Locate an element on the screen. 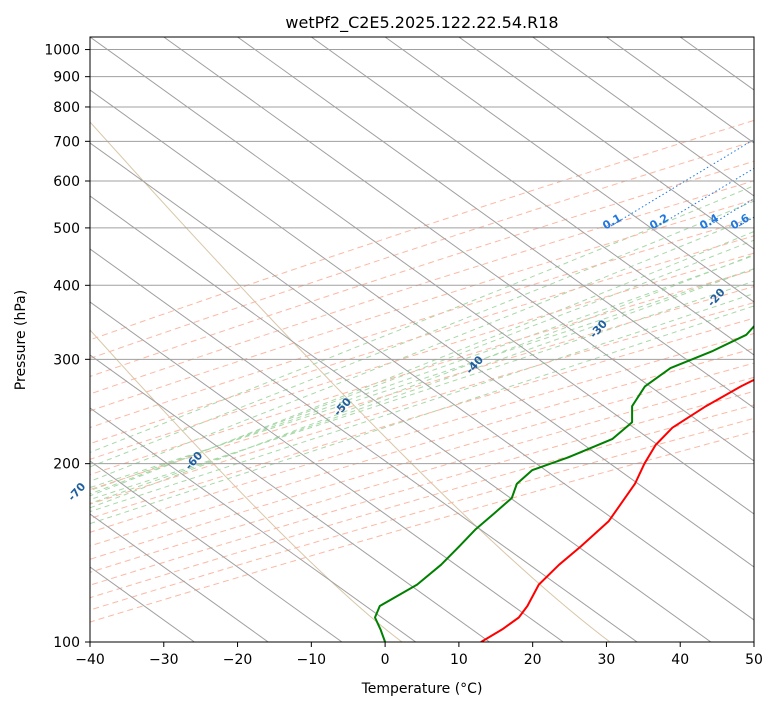 Image resolution: width=775 pixels, height=708 pixels. chart-title: wetPf2_C2E5.2025.122.22.54.R18 is located at coordinates (421, 23).